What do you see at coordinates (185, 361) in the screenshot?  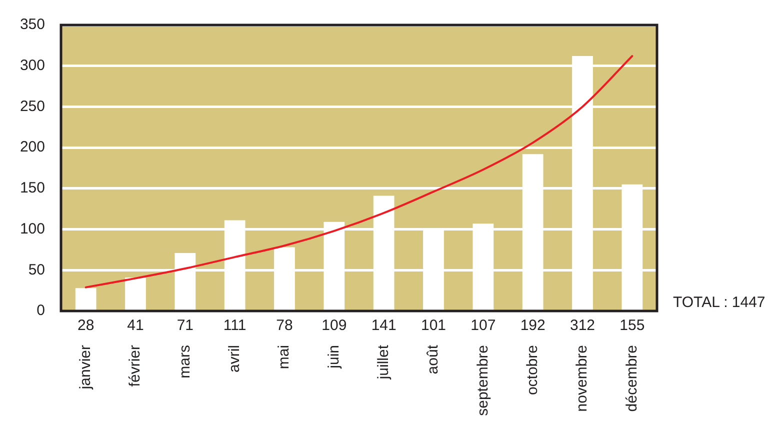 I see `x-tick-label: mars` at bounding box center [185, 361].